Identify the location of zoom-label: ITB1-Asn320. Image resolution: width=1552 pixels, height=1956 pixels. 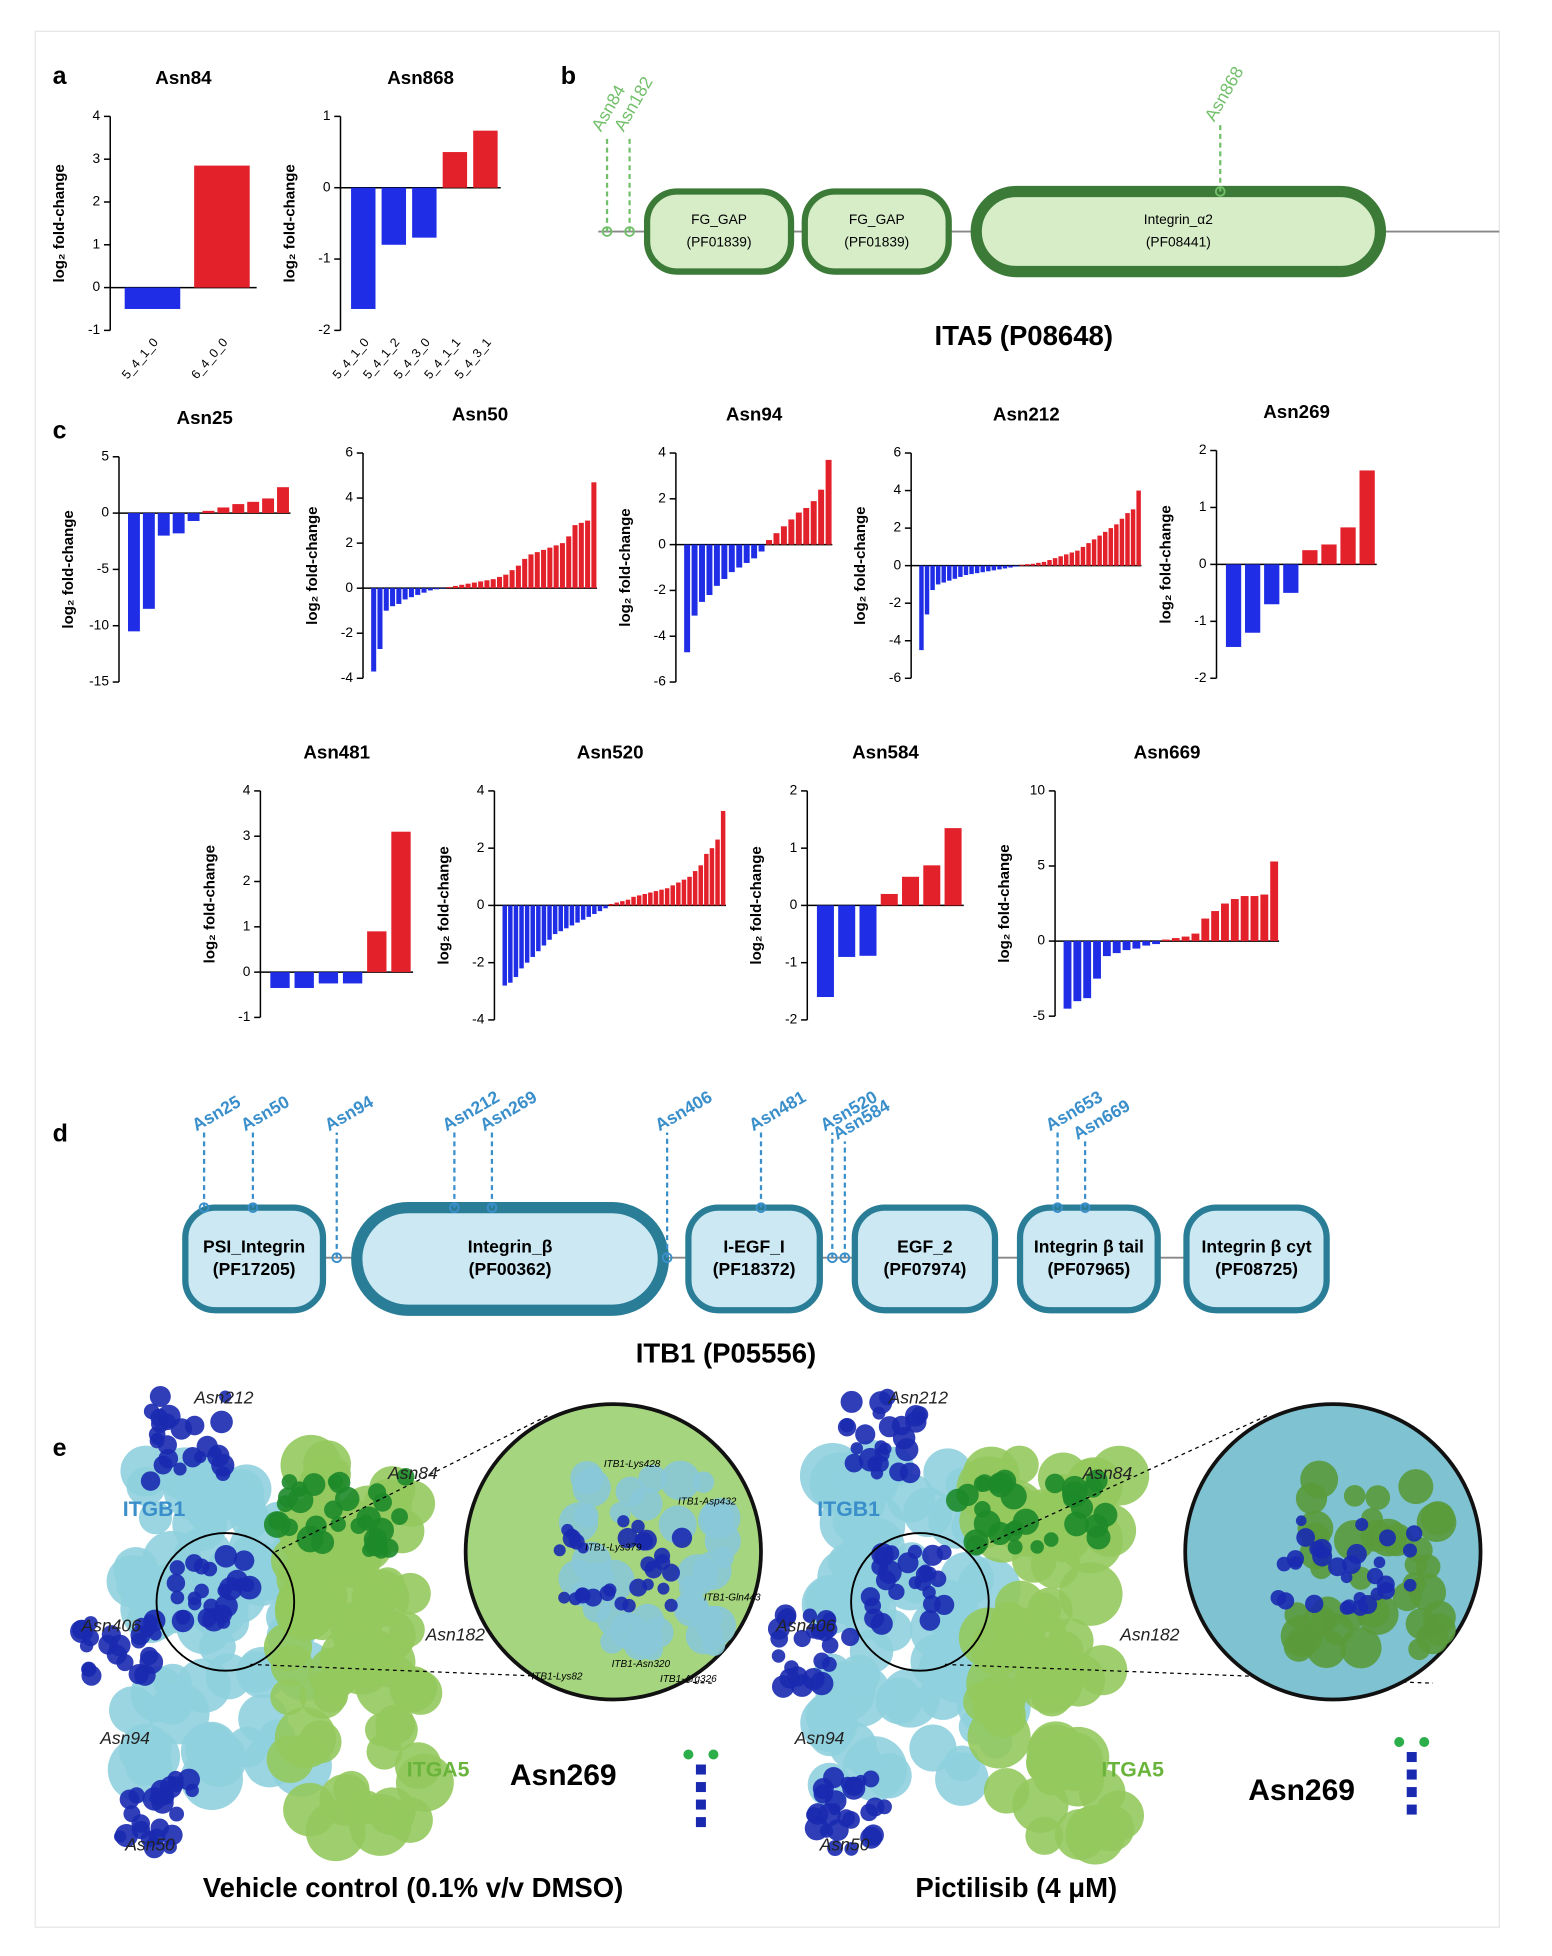
(641, 1664).